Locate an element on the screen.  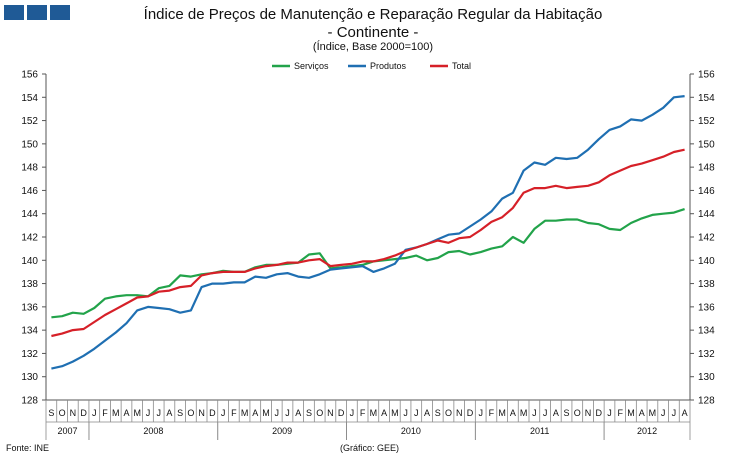
y-tick-label-right: 152 is located at coordinates (706, 121).